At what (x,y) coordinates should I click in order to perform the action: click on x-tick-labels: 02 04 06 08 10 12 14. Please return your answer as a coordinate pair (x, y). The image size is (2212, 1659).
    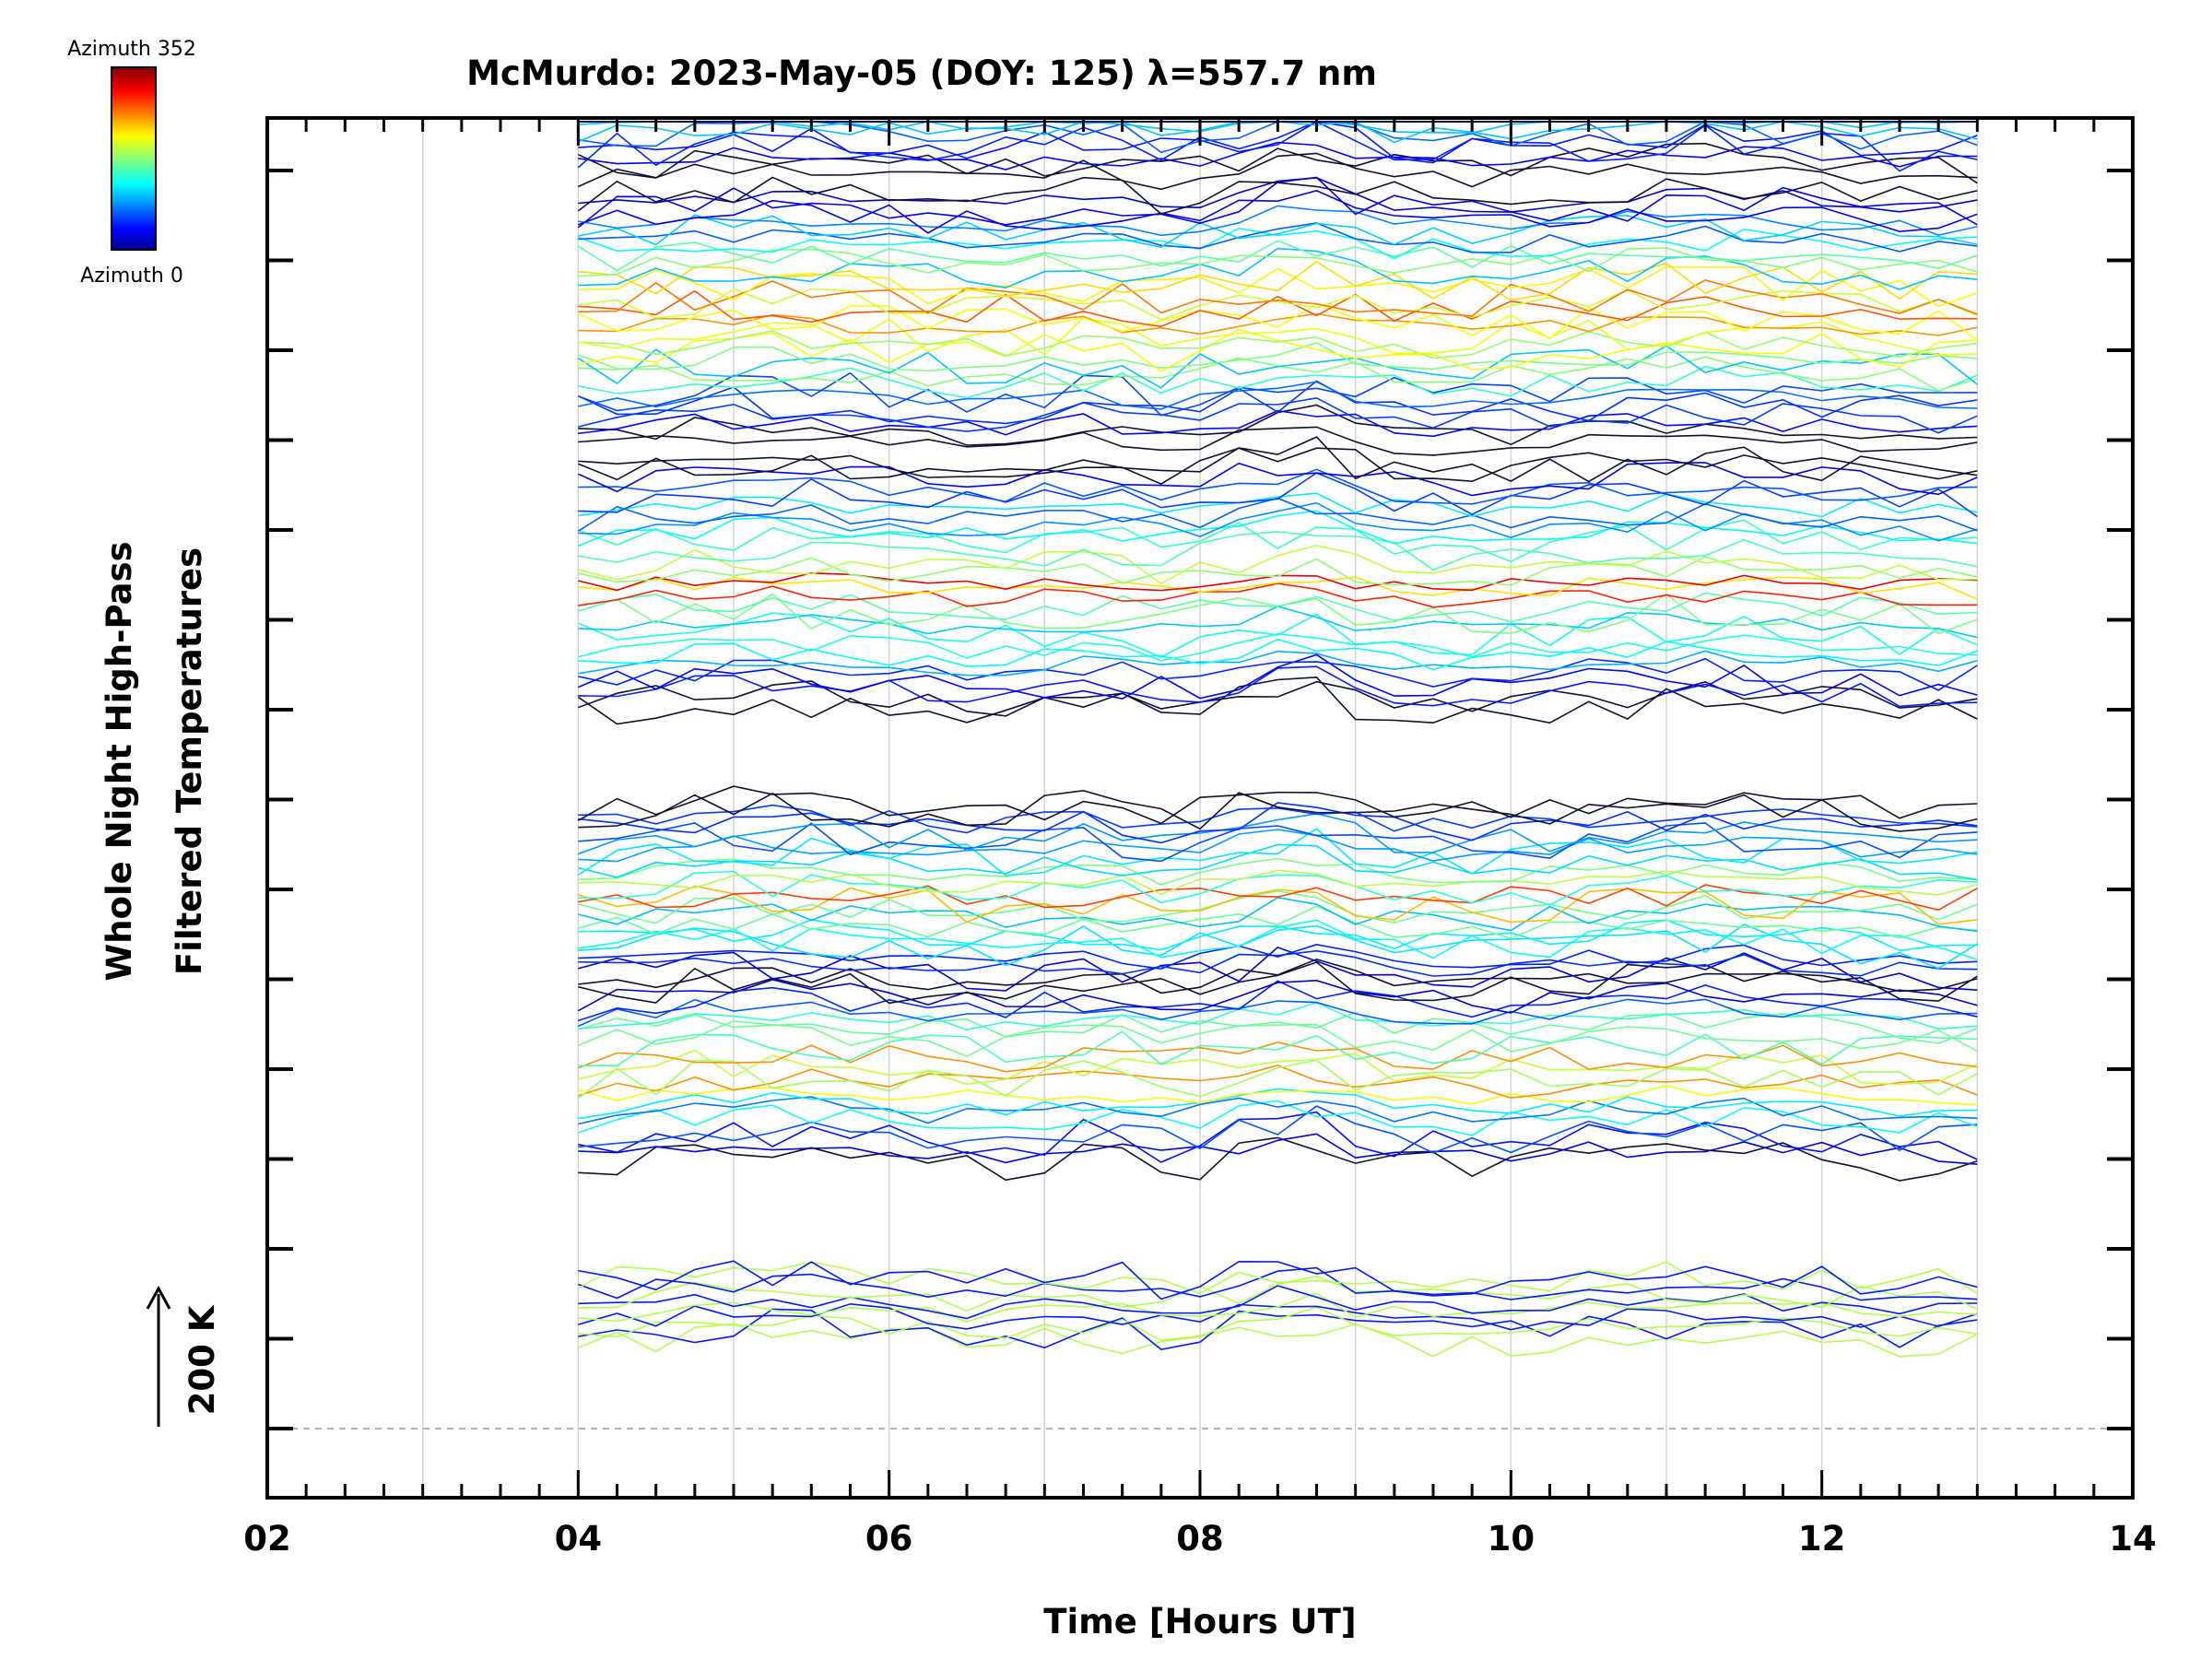
    Looking at the image, I should click on (1200, 1539).